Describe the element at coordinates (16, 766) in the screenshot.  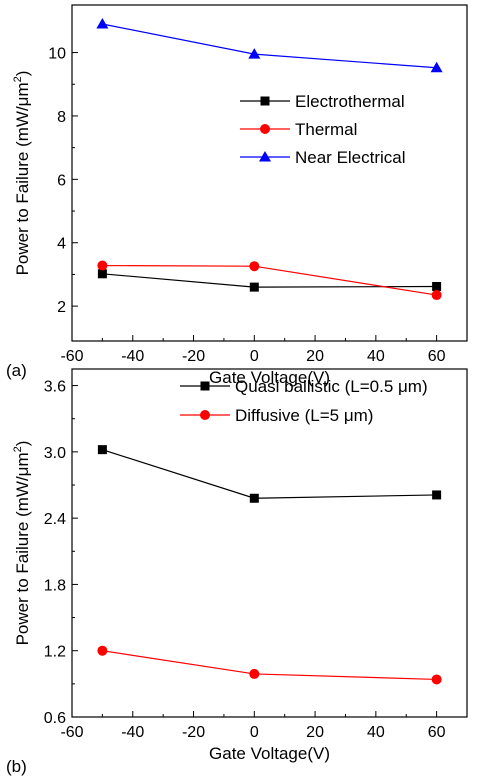
I see `panel-label: (b)` at that location.